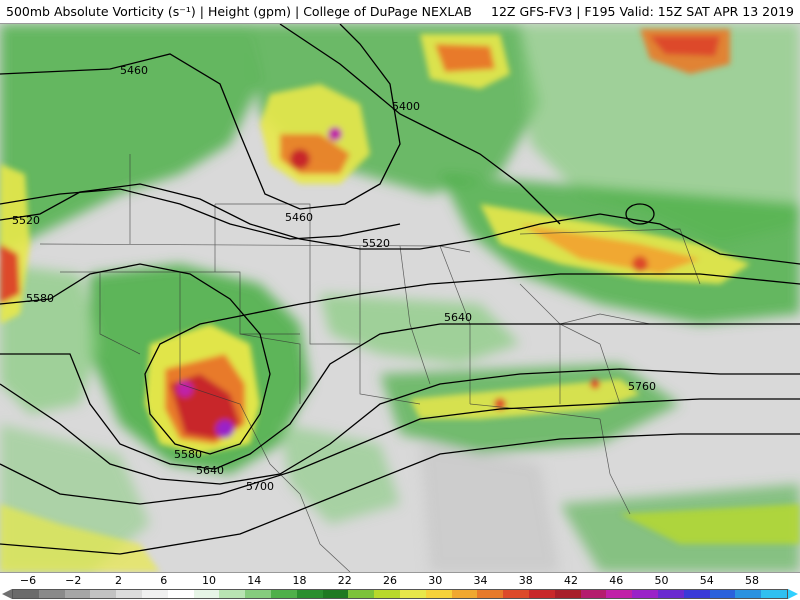  I want to click on colorbar-strip, so click(400, 594).